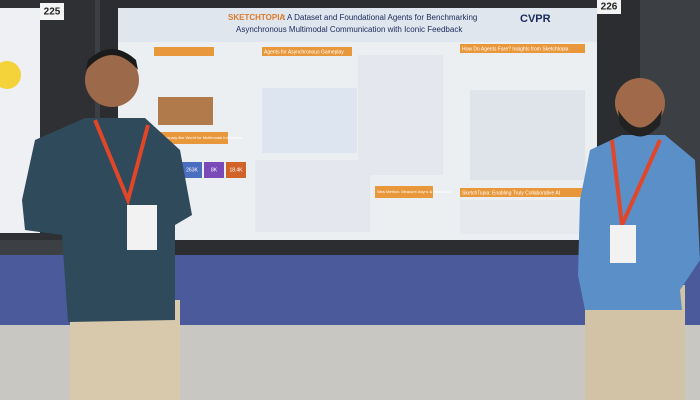 Image resolution: width=700 pixels, height=400 pixels. What do you see at coordinates (256, 17) in the screenshot?
I see `poster-title-highlight: SKETCHTOPIA` at bounding box center [256, 17].